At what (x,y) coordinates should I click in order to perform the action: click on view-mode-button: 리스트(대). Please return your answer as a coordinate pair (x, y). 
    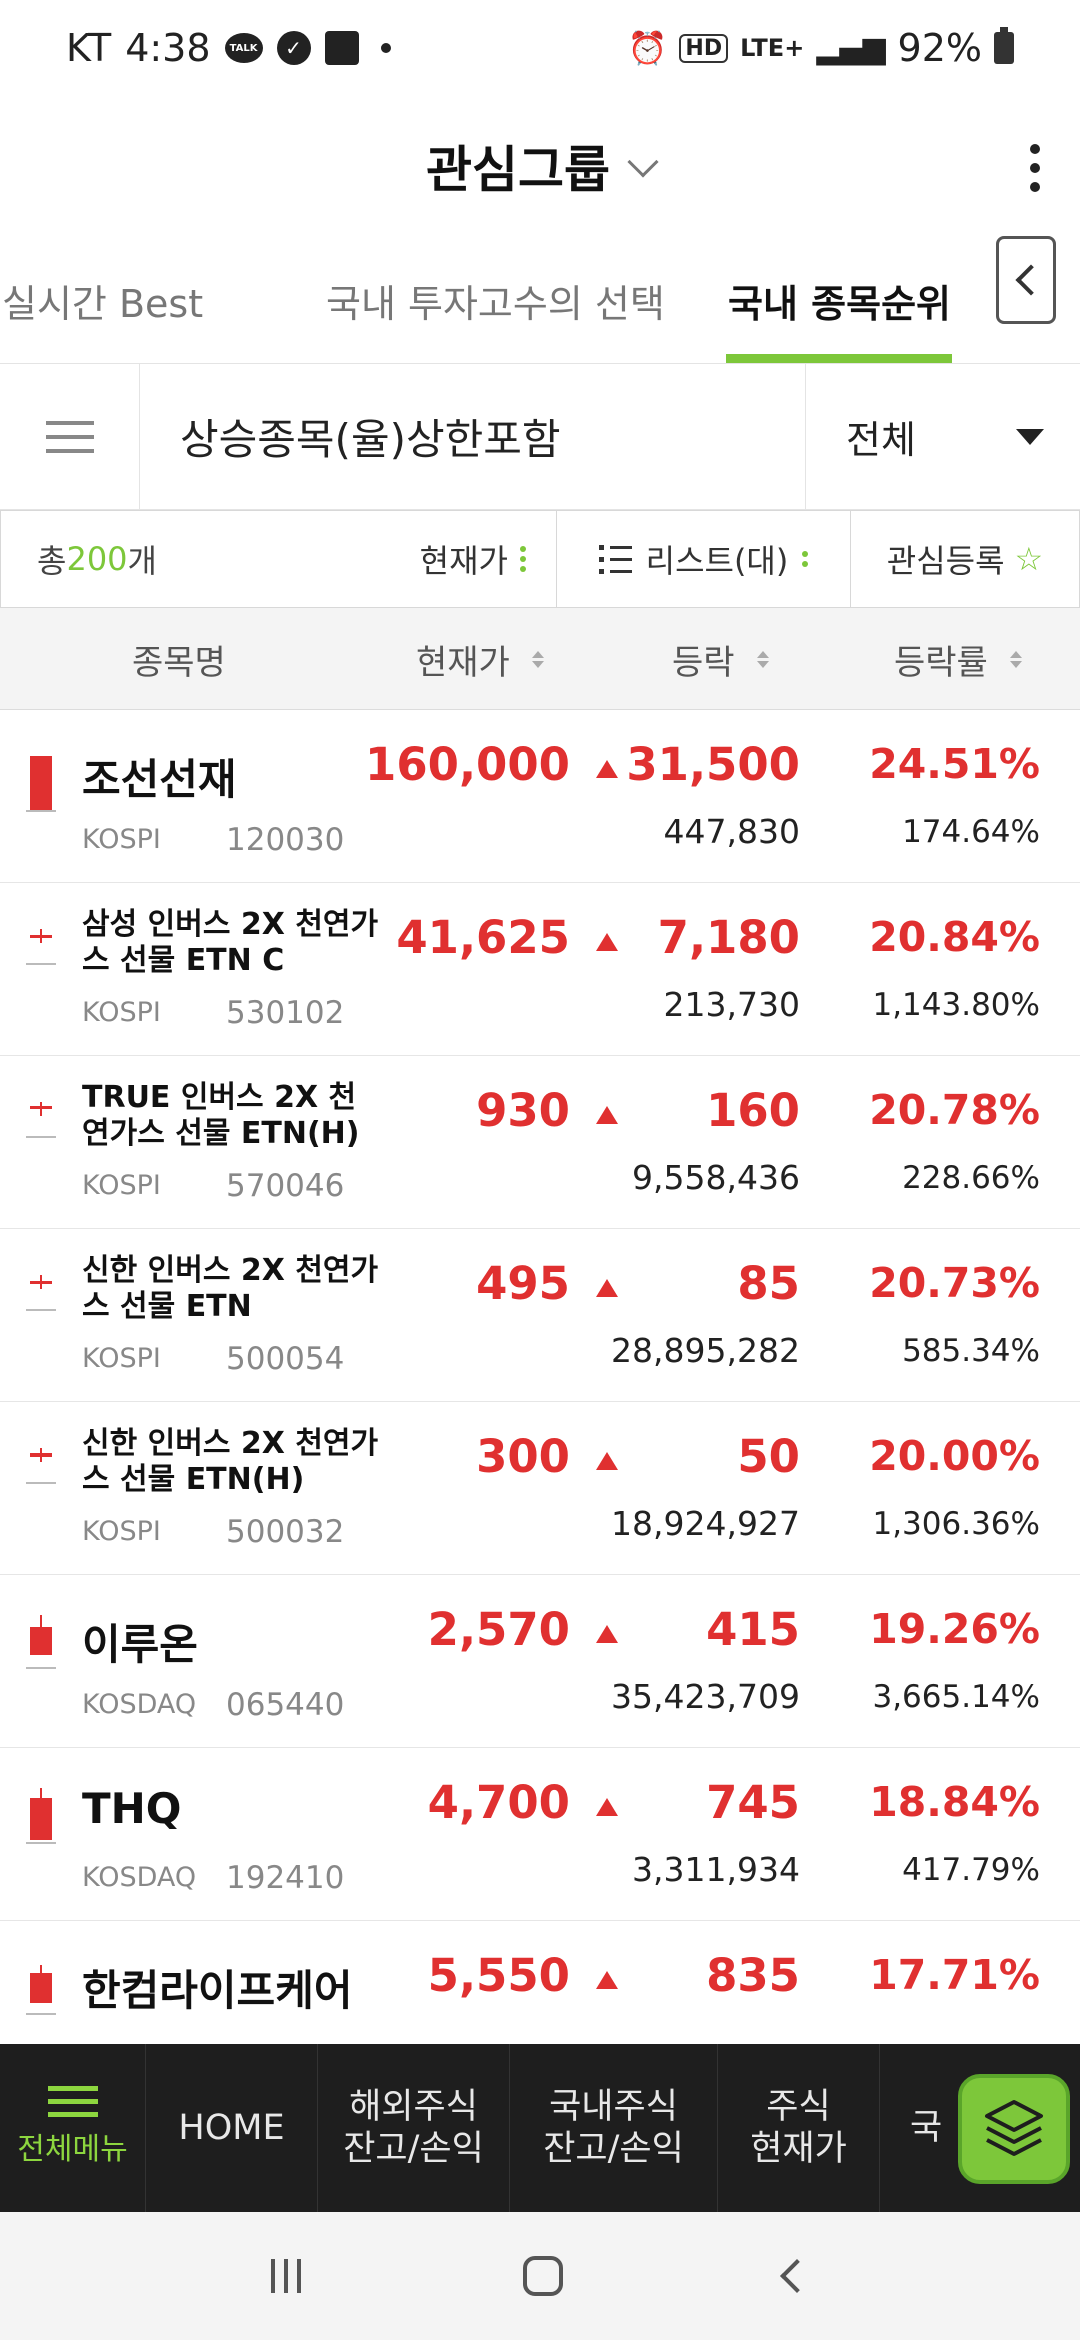
    Looking at the image, I should click on (704, 559).